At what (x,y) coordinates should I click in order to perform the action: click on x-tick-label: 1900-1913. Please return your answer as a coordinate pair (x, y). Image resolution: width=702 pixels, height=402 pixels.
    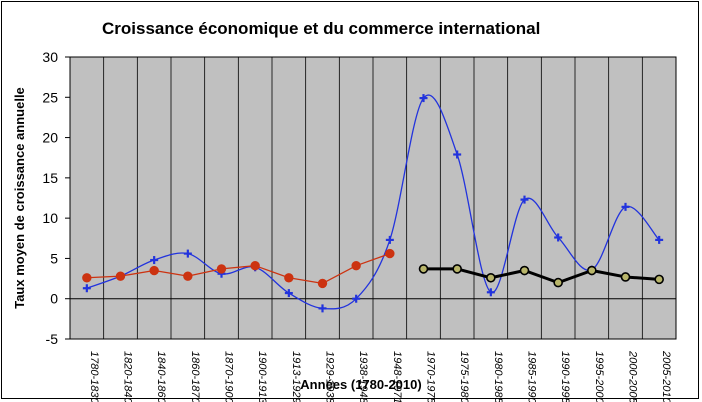
    Looking at the image, I should click on (262, 376).